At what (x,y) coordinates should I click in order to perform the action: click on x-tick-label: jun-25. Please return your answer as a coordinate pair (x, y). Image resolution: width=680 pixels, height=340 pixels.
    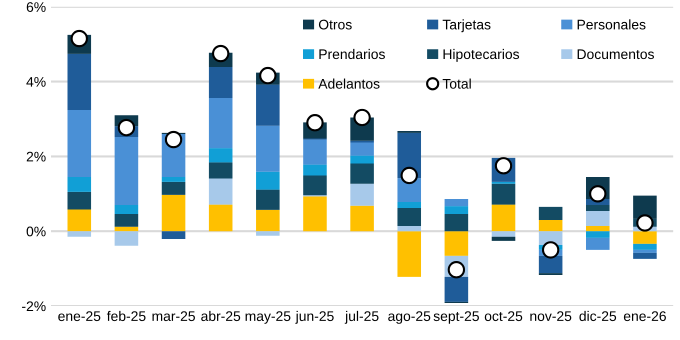
    Looking at the image, I should click on (314, 317).